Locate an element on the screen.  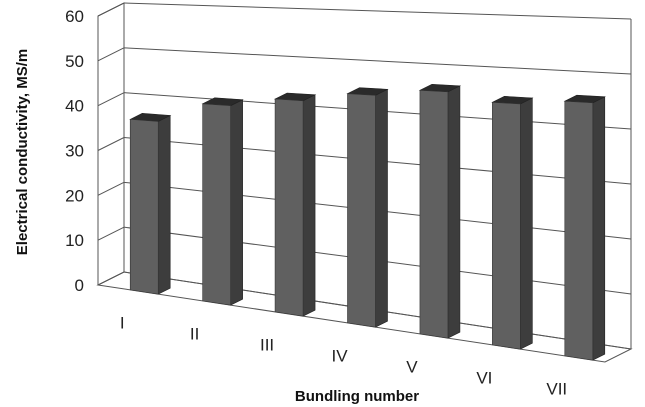
y-tick-label: 20 is located at coordinates (74, 195).